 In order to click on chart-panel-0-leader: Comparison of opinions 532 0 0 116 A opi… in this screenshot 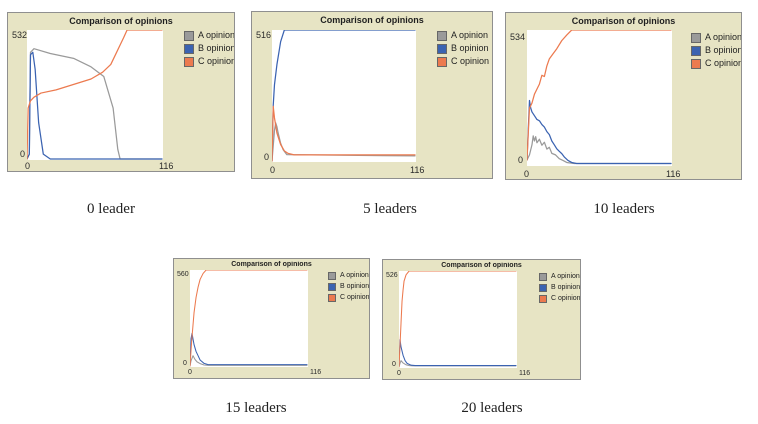, I will do `click(121, 92)`.